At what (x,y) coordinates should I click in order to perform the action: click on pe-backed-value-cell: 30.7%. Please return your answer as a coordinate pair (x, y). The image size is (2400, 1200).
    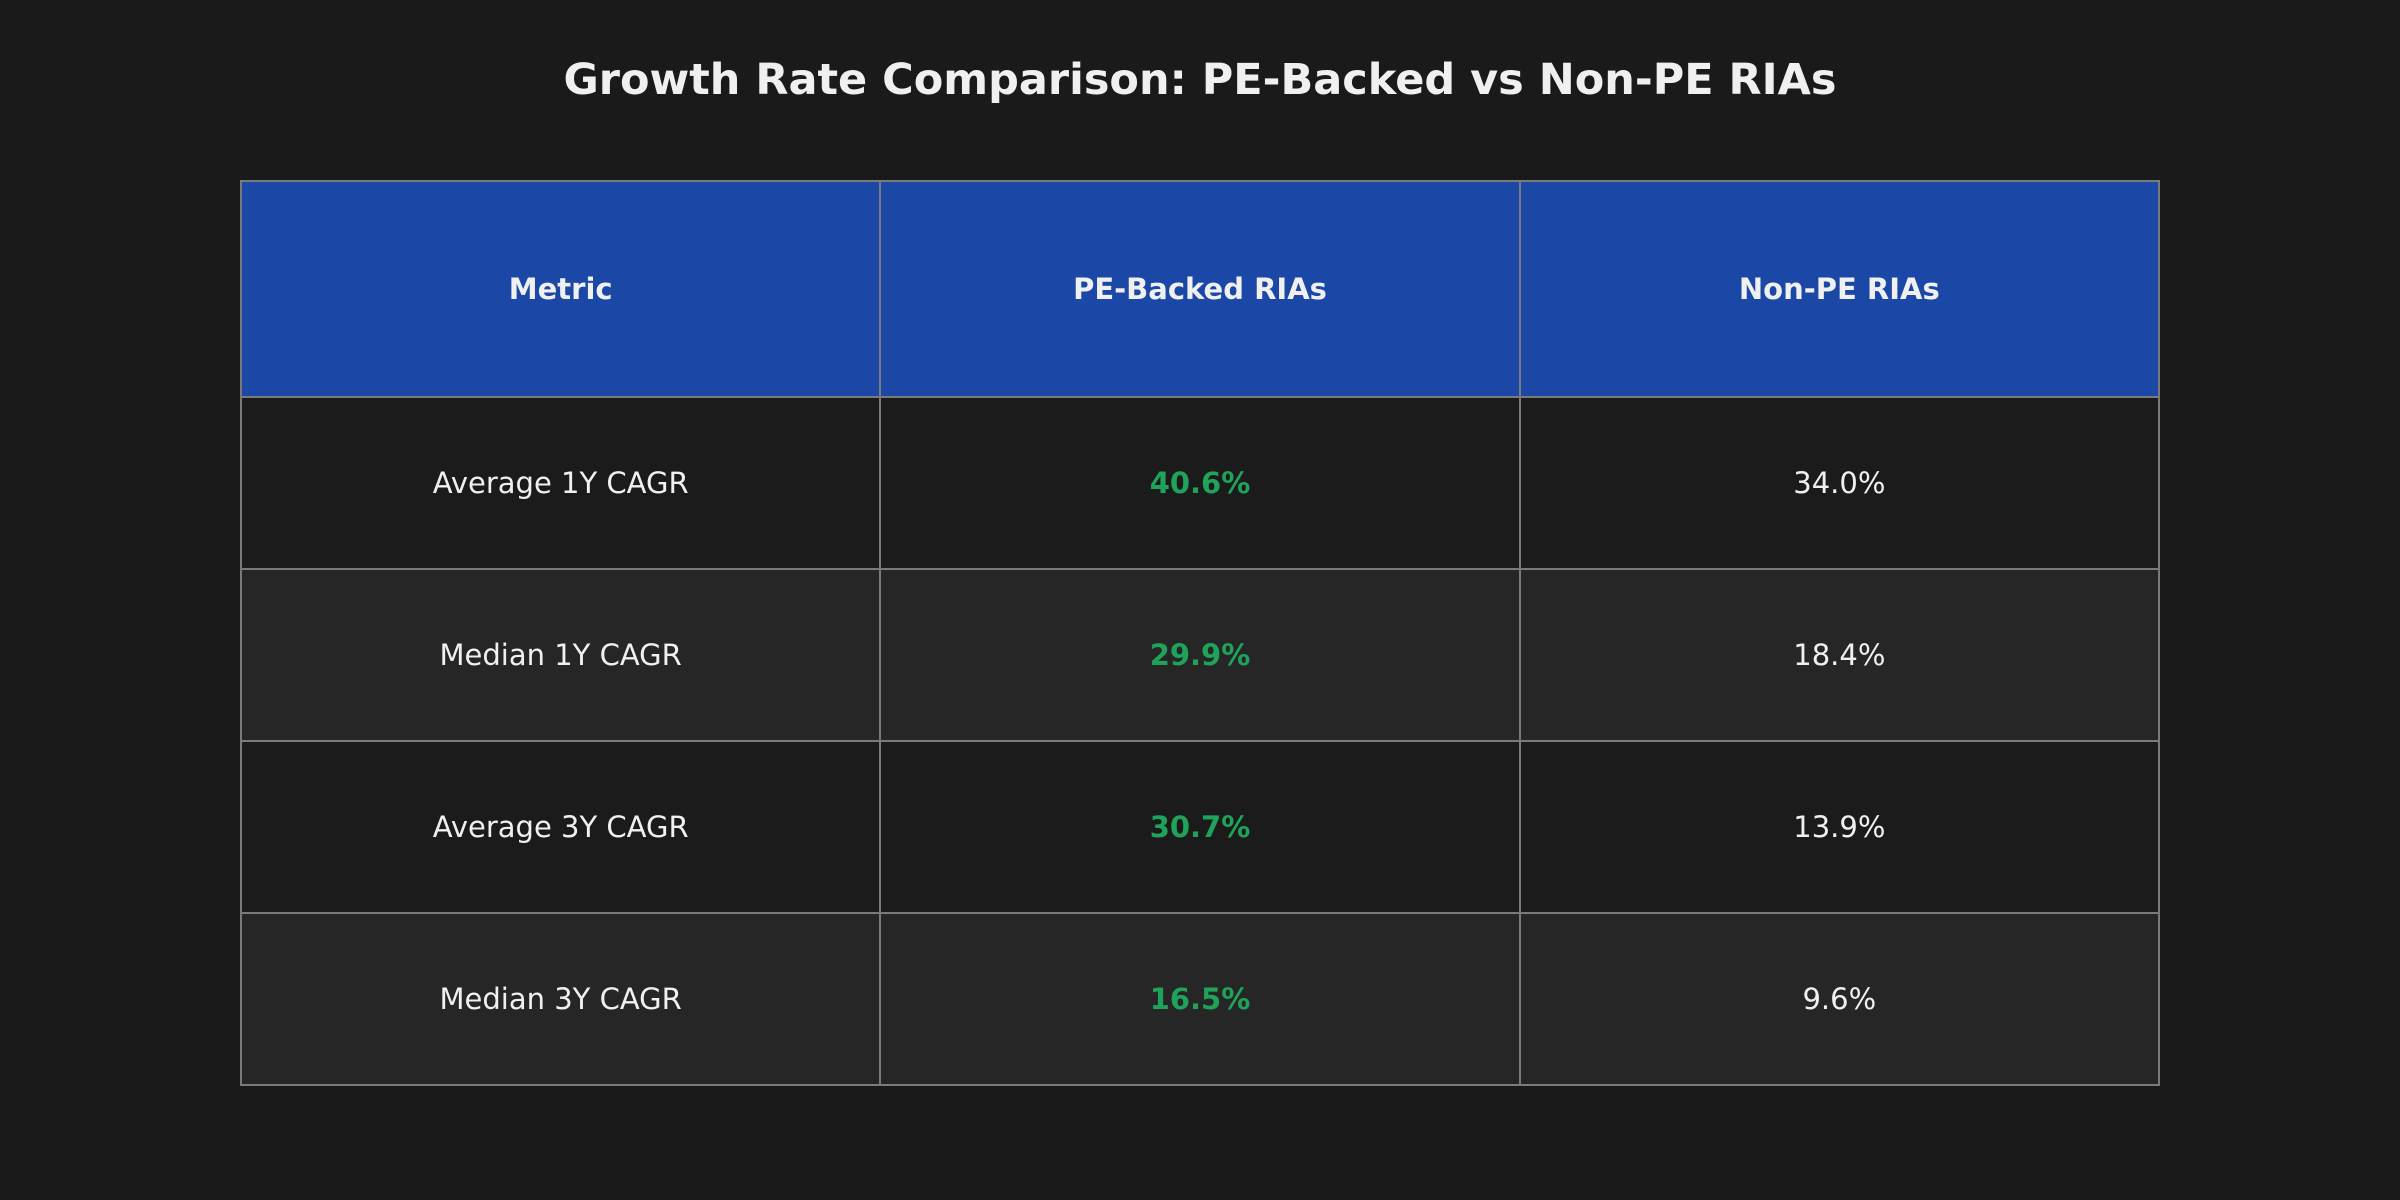
    Looking at the image, I should click on (1200, 827).